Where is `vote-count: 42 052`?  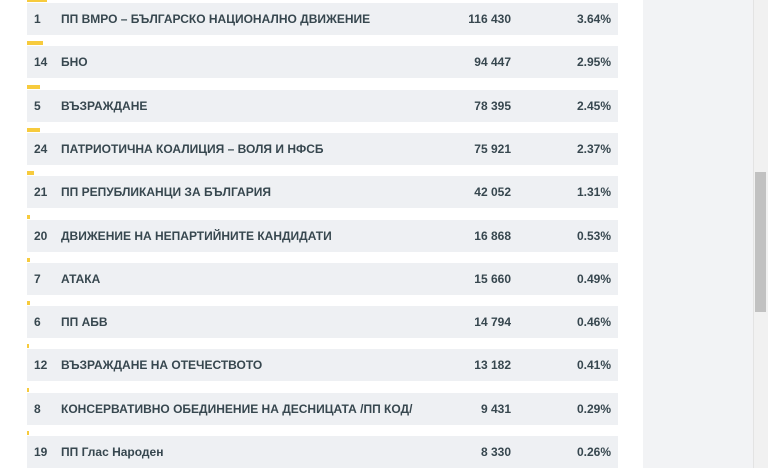 vote-count: 42 052 is located at coordinates (492, 192).